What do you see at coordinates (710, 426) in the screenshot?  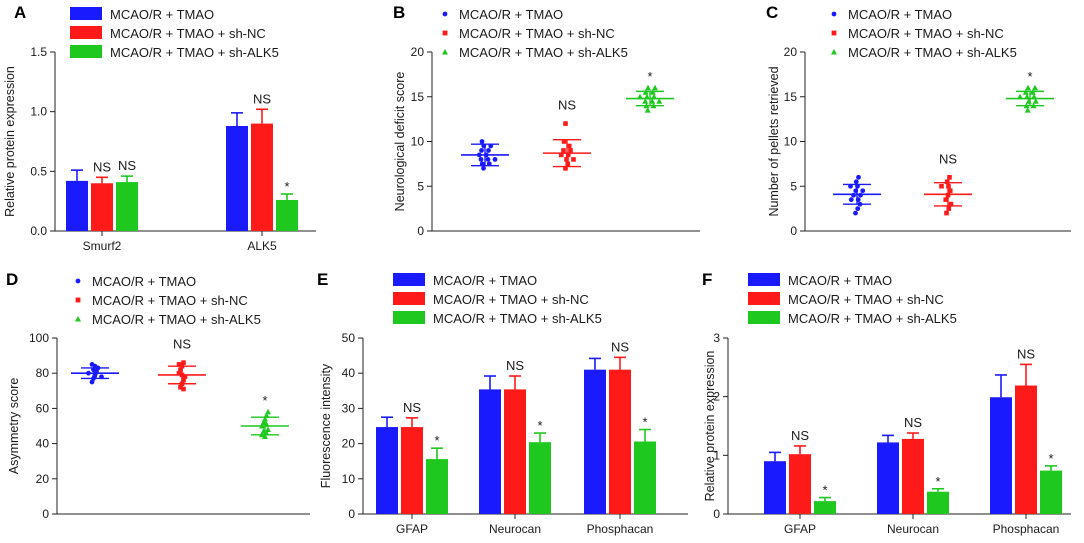 I see `y-axis-label: Relative protein expression` at bounding box center [710, 426].